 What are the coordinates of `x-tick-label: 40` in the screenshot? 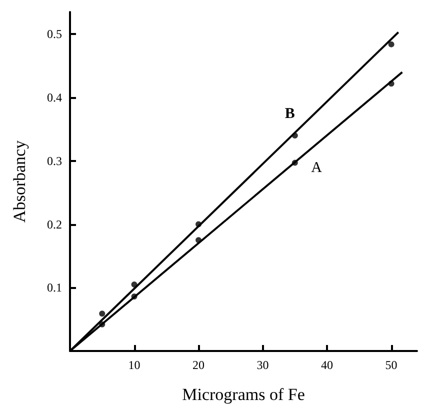 It's located at (327, 365).